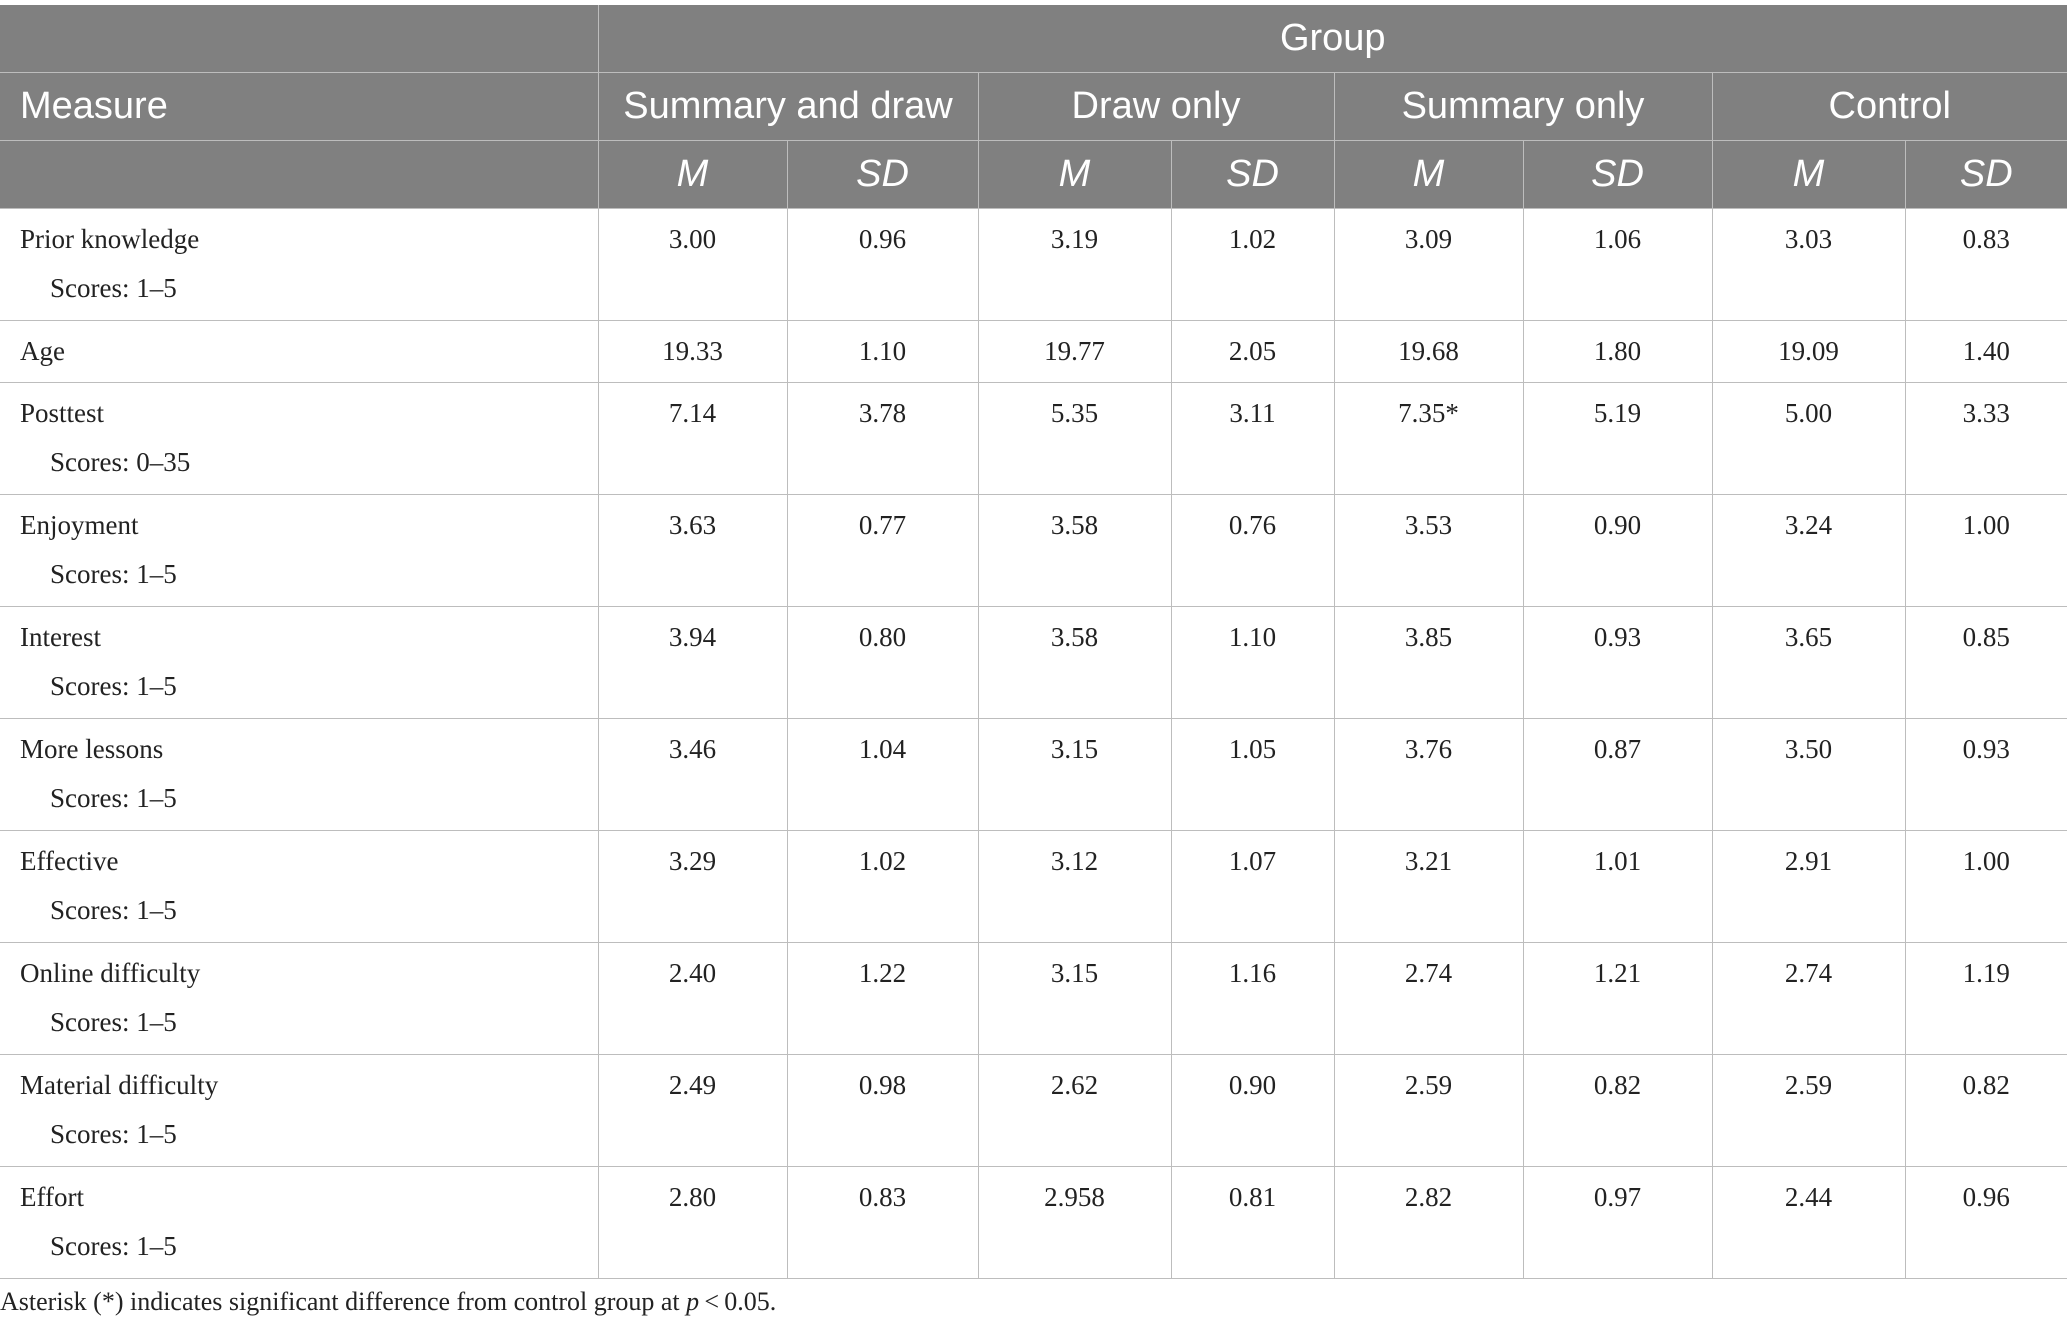 This screenshot has width=2067, height=1328. I want to click on sd-value-cell: 1.02, so click(882, 886).